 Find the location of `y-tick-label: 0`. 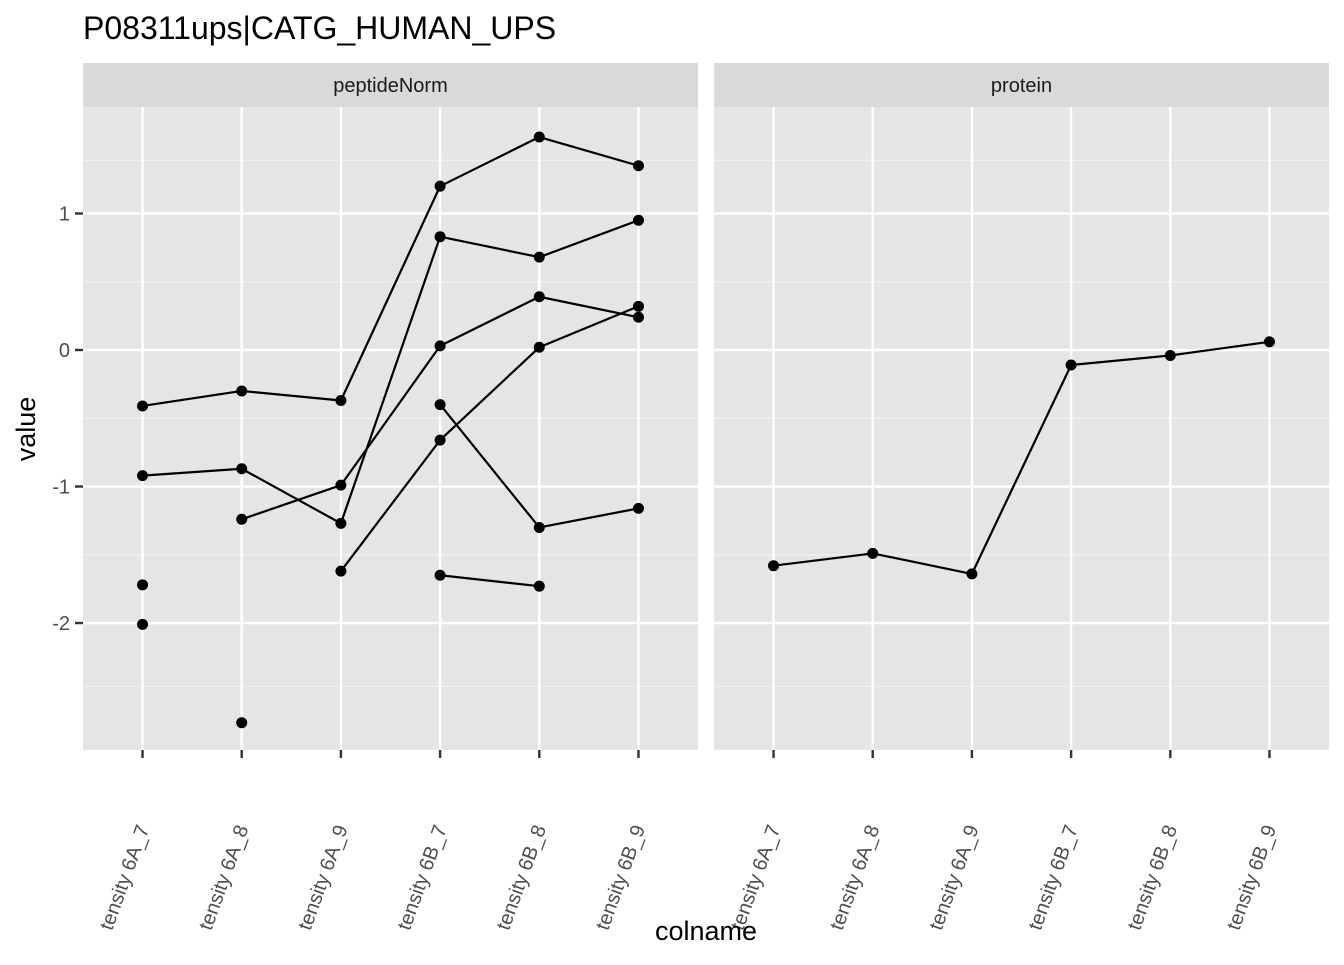

y-tick-label: 0 is located at coordinates (64, 351).